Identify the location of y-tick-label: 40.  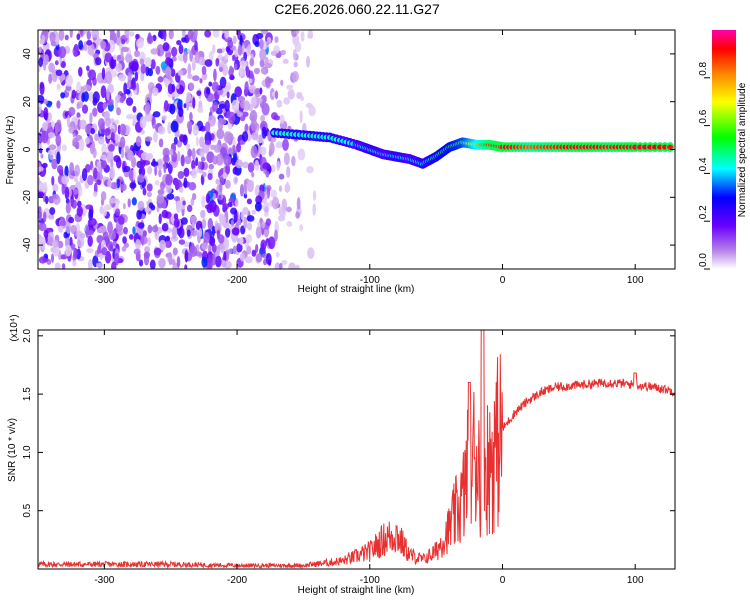
(27, 54).